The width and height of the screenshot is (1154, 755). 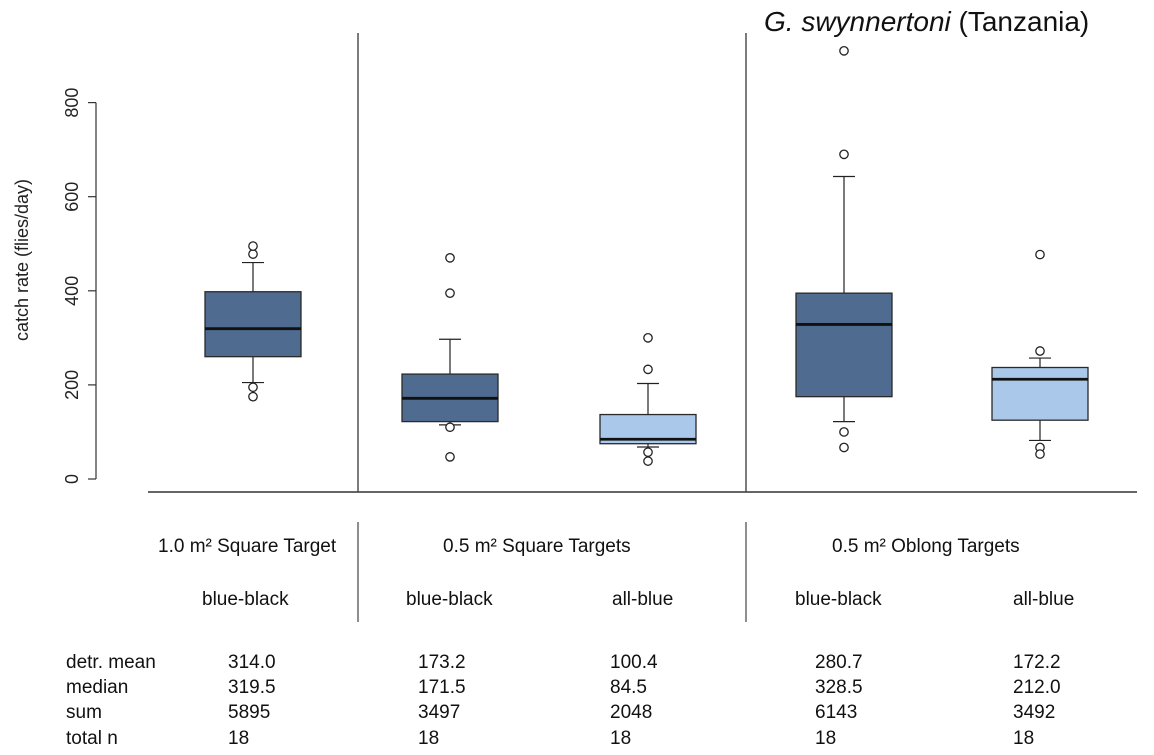 What do you see at coordinates (72, 479) in the screenshot?
I see `y-tick-label: 0` at bounding box center [72, 479].